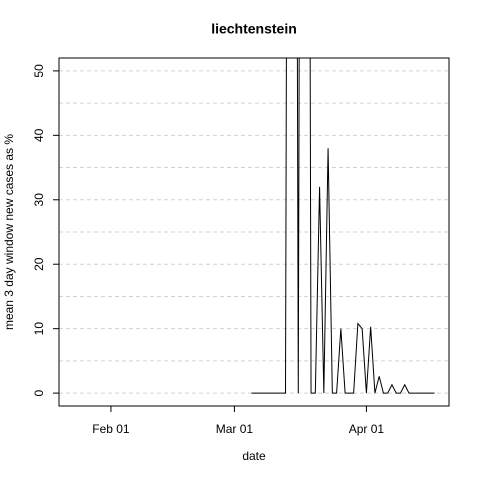 The height and width of the screenshot is (480, 480). Describe the element at coordinates (39, 200) in the screenshot. I see `y-tick-label: 30` at that location.